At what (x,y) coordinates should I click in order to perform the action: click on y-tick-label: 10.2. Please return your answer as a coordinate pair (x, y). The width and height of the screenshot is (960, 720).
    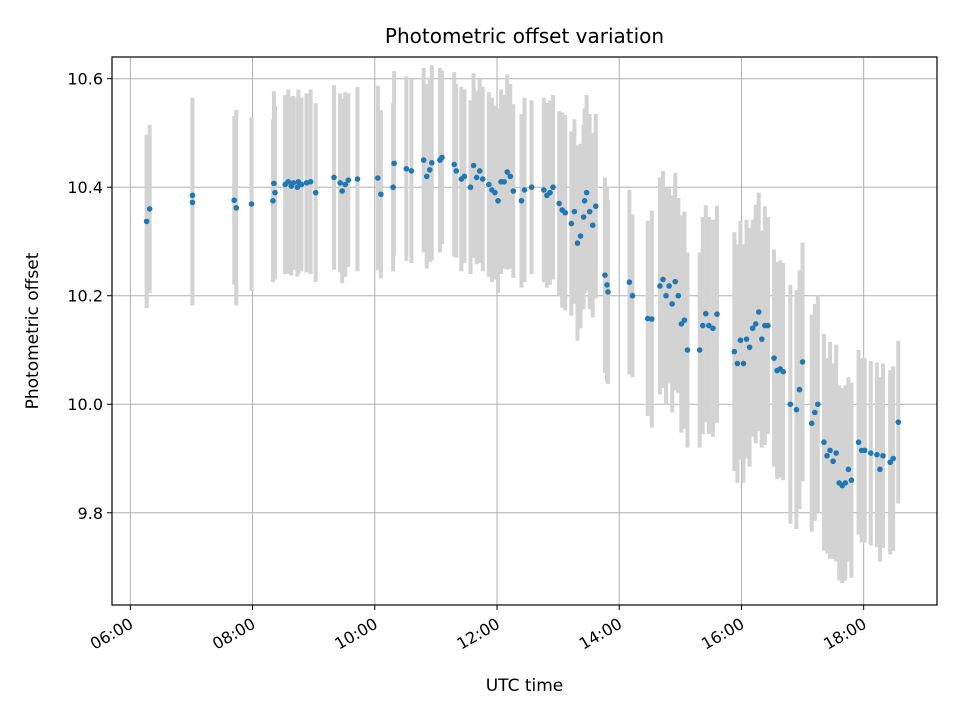
    Looking at the image, I should click on (85, 296).